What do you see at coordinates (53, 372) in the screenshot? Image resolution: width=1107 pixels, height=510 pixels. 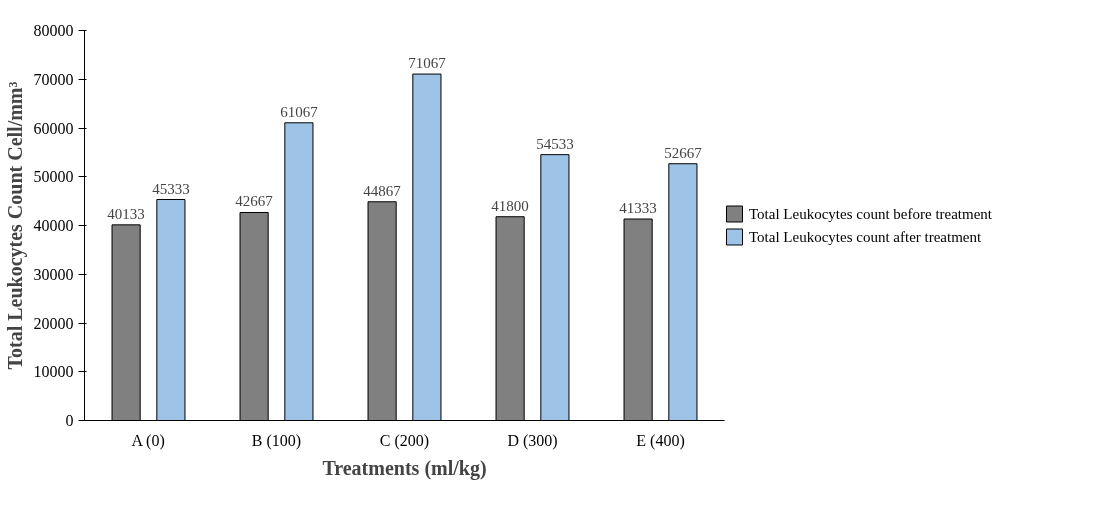 I see `y-tick-label: 10000` at bounding box center [53, 372].